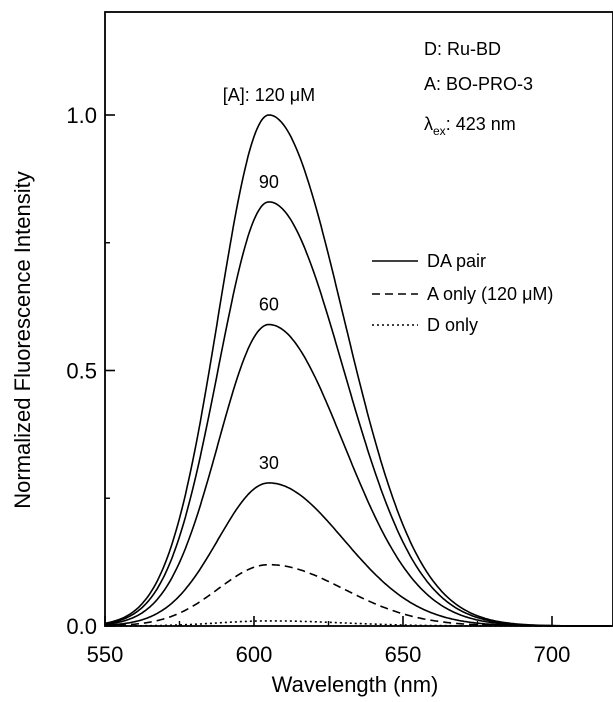 The width and height of the screenshot is (613, 702). What do you see at coordinates (269, 279) in the screenshot?
I see `series-labels: [A]: 120 μM 90 60 30` at bounding box center [269, 279].